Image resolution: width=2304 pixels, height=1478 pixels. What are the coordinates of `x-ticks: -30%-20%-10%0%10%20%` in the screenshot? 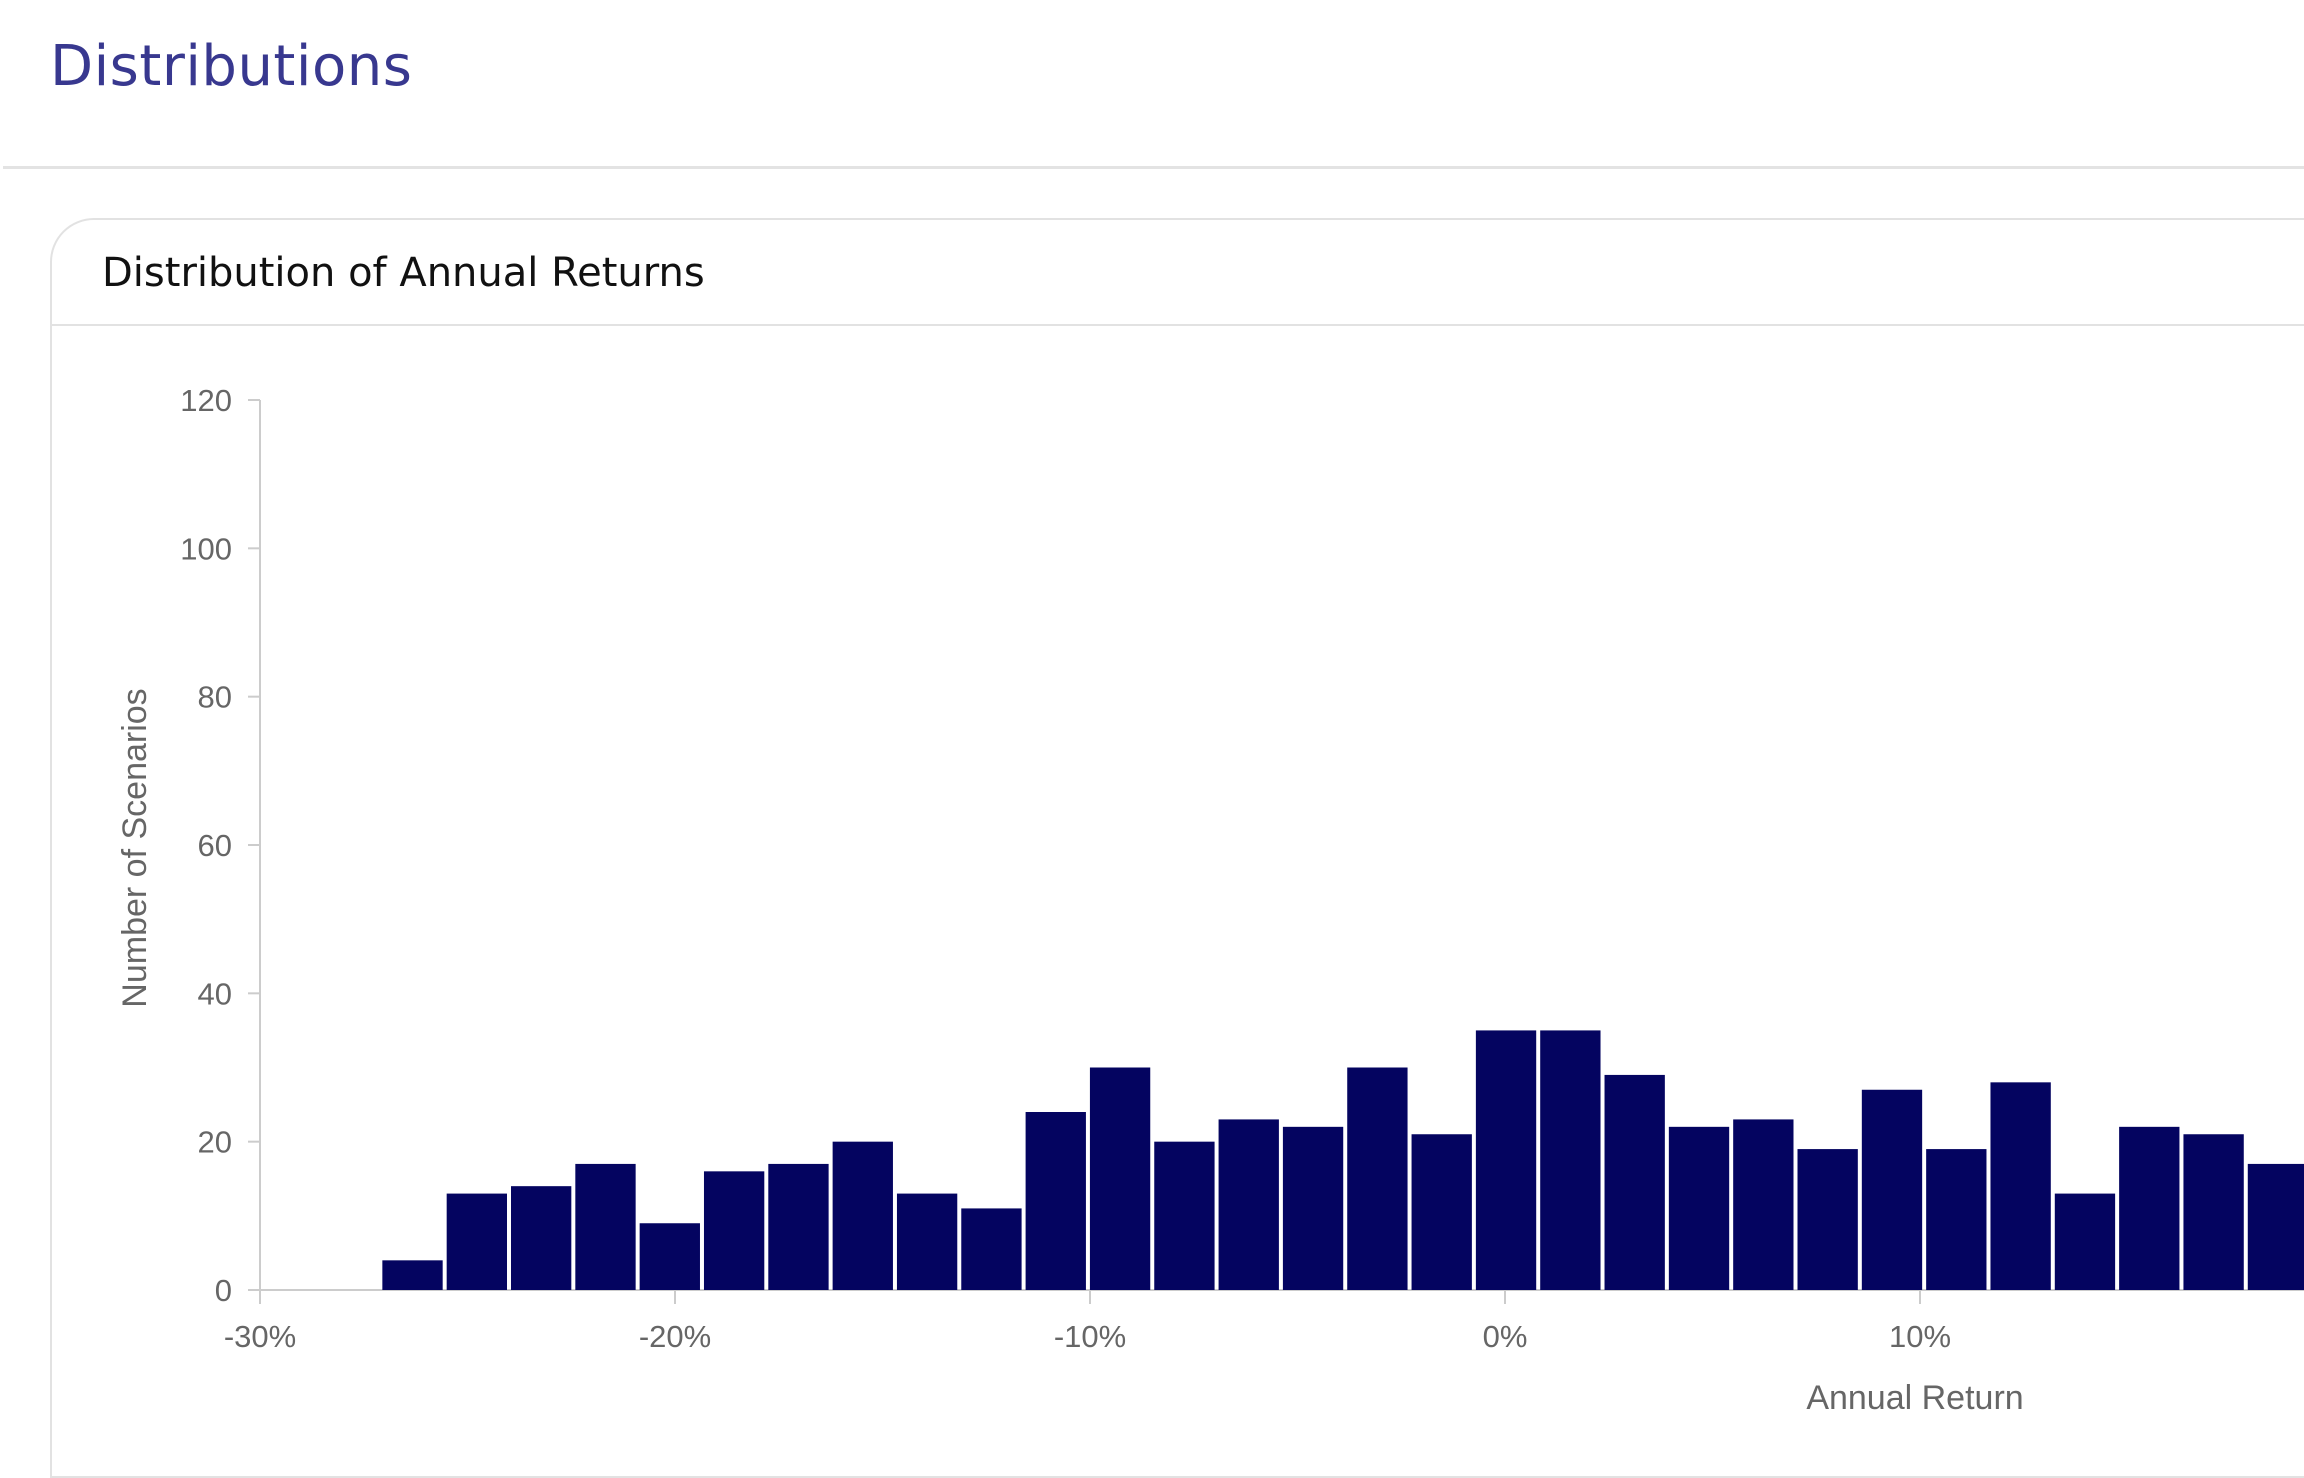 It's located at (1264, 1322).